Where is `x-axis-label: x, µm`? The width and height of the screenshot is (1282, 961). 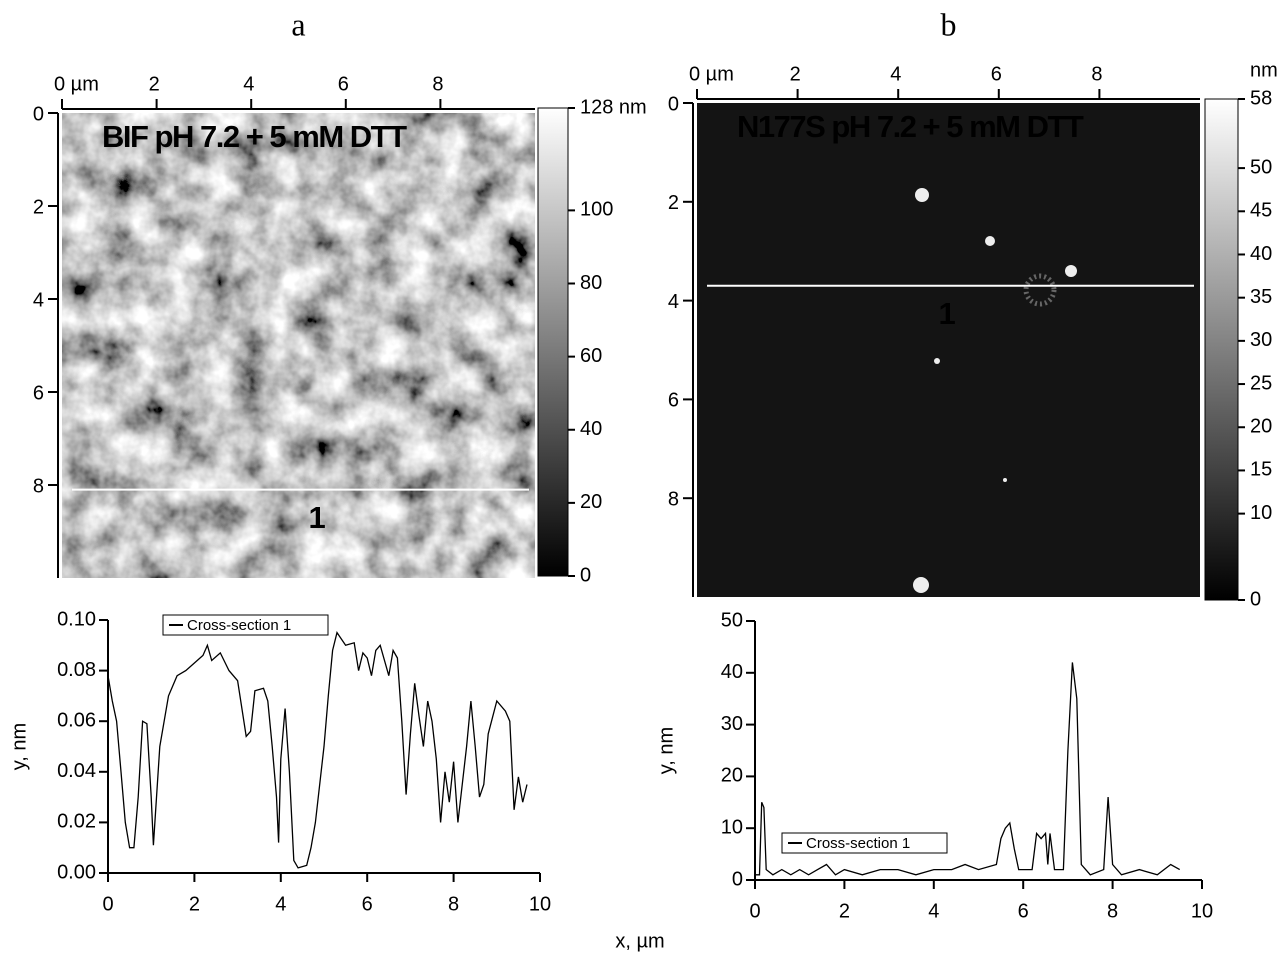
x-axis-label: x, µm is located at coordinates (639, 941).